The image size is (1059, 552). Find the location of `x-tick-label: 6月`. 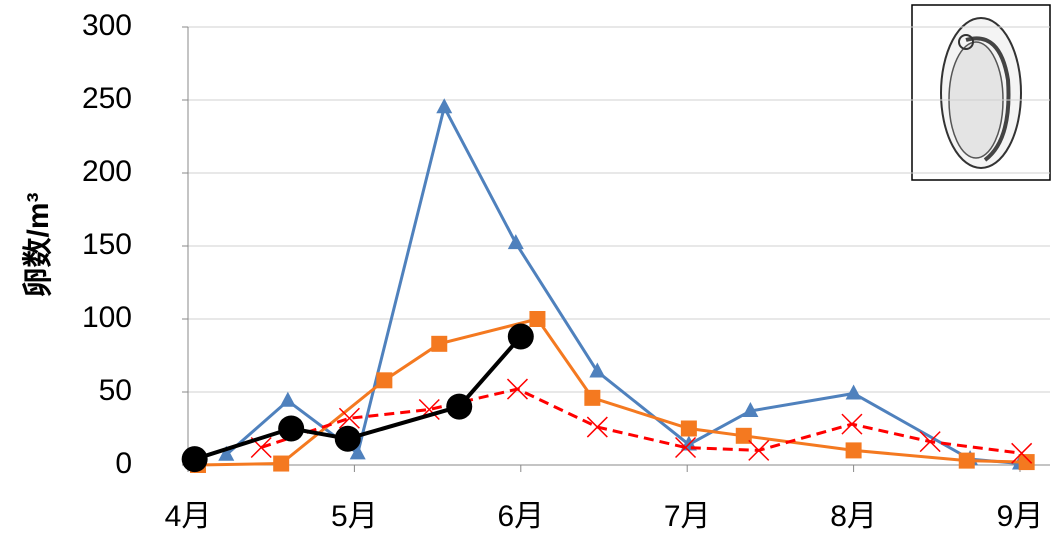

x-tick-label: 6月 is located at coordinates (520, 516).